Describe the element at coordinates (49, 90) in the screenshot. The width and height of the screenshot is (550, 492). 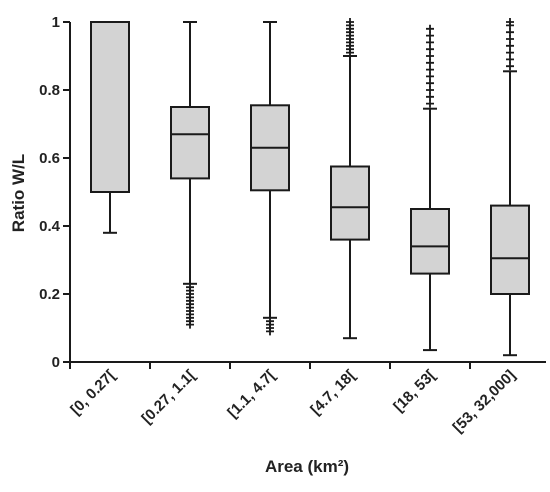
I see `y-tick-label: 0.8` at that location.